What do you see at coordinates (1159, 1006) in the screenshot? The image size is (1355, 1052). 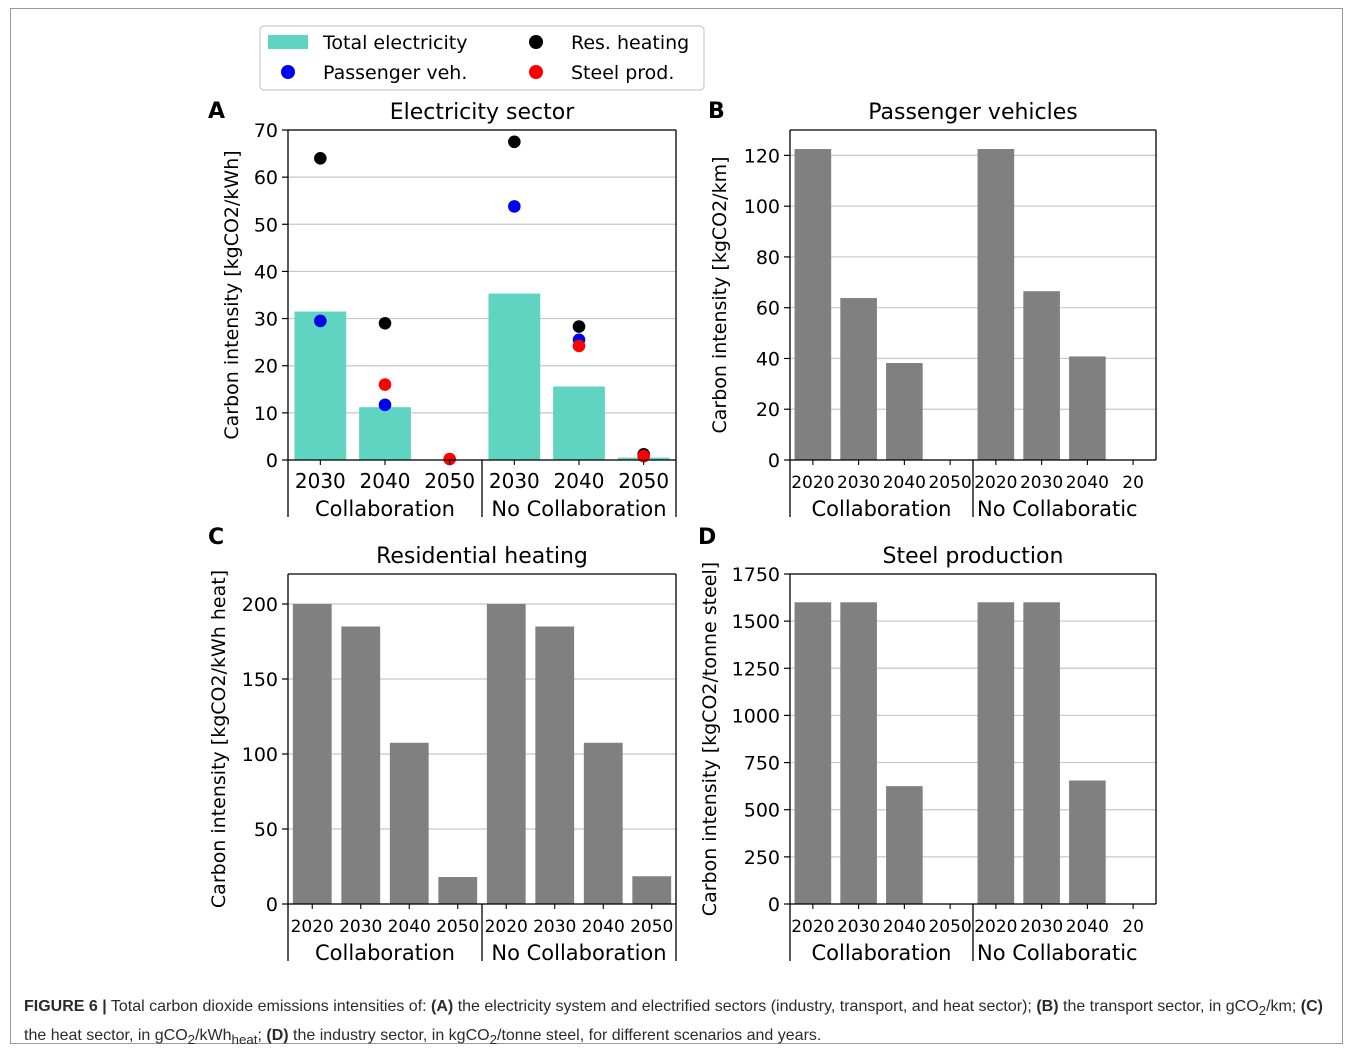 I see `caption-text: the transport sector, in gCO` at bounding box center [1159, 1006].